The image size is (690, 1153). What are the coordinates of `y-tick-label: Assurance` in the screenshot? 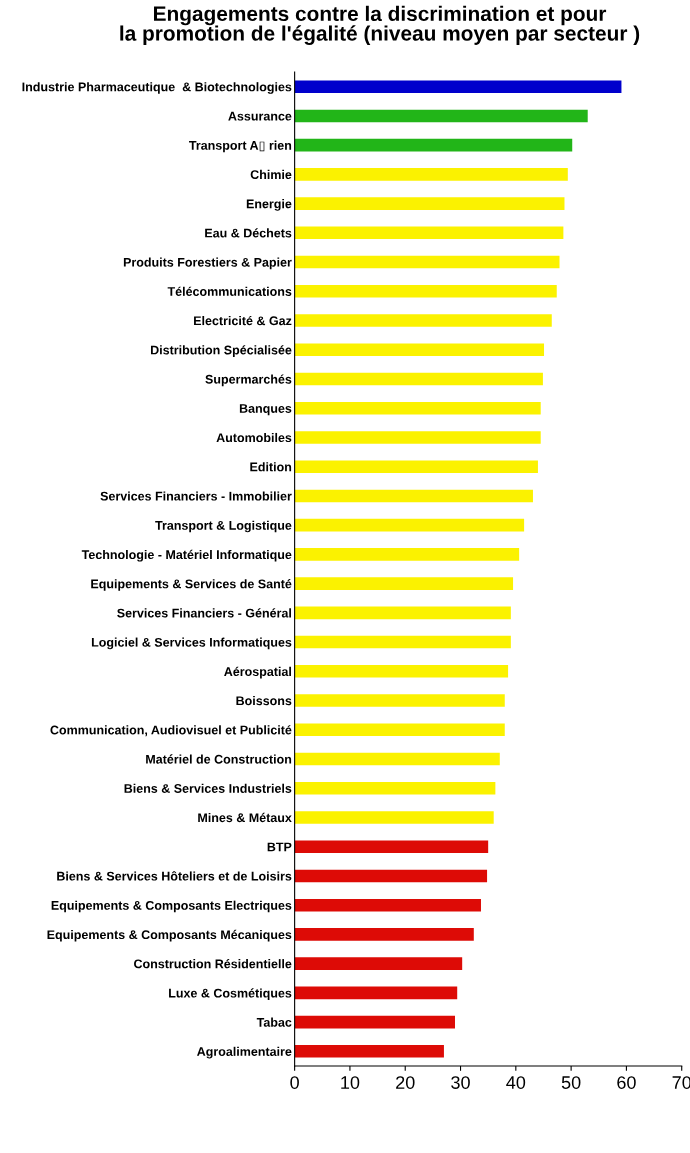 It's located at (260, 116).